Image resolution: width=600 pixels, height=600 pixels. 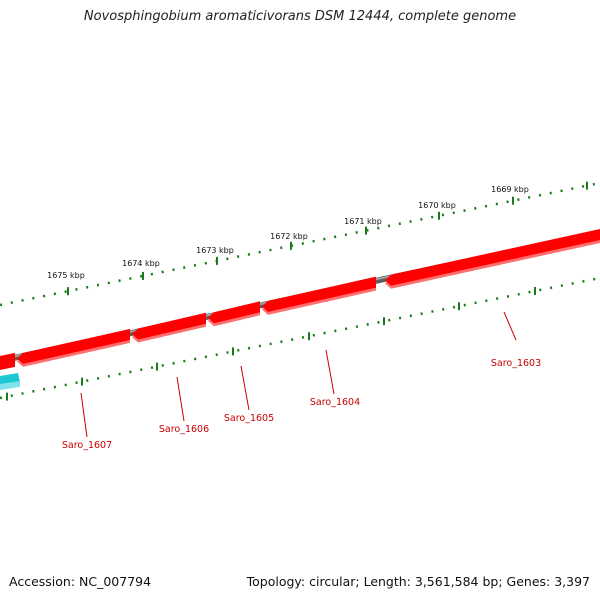 What do you see at coordinates (437, 205) in the screenshot?
I see `kbp-label: 1670 kbp` at bounding box center [437, 205].